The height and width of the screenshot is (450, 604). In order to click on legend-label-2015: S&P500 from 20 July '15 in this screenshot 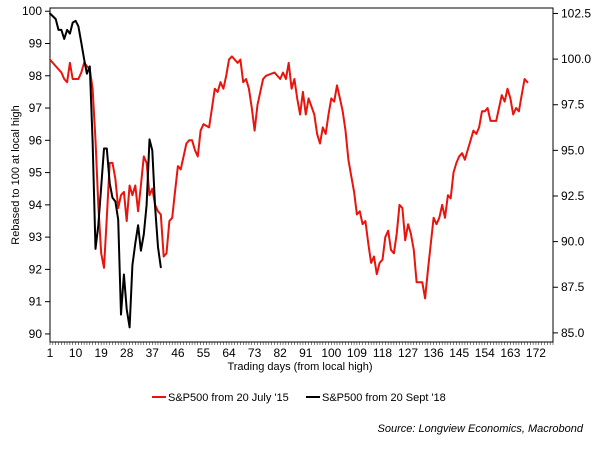, I will do `click(228, 398)`.